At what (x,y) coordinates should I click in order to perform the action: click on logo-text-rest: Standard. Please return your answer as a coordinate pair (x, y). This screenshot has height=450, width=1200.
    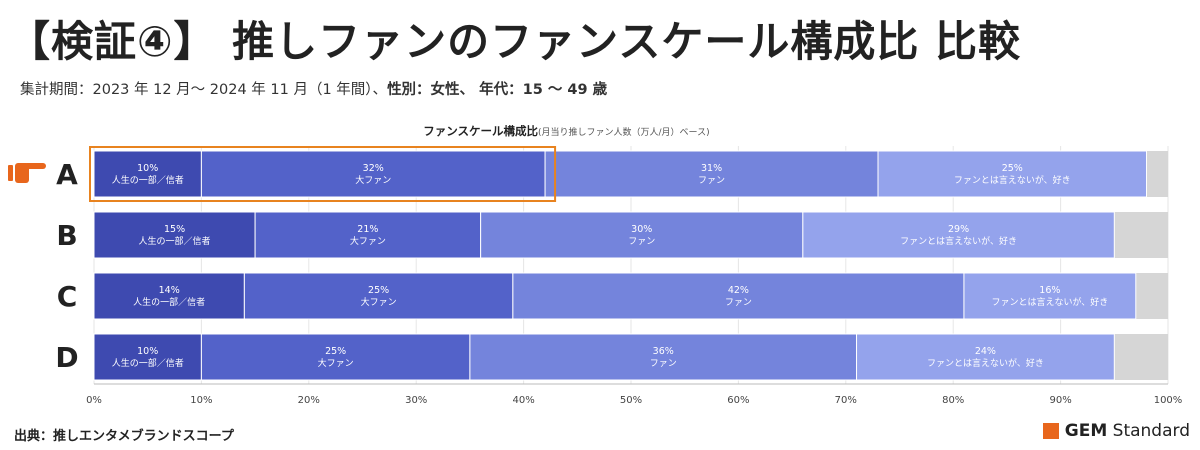
    Looking at the image, I should click on (1148, 431).